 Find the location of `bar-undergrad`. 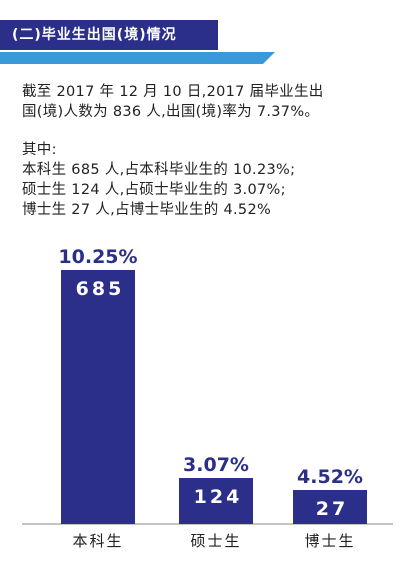

bar-undergrad is located at coordinates (98, 397).